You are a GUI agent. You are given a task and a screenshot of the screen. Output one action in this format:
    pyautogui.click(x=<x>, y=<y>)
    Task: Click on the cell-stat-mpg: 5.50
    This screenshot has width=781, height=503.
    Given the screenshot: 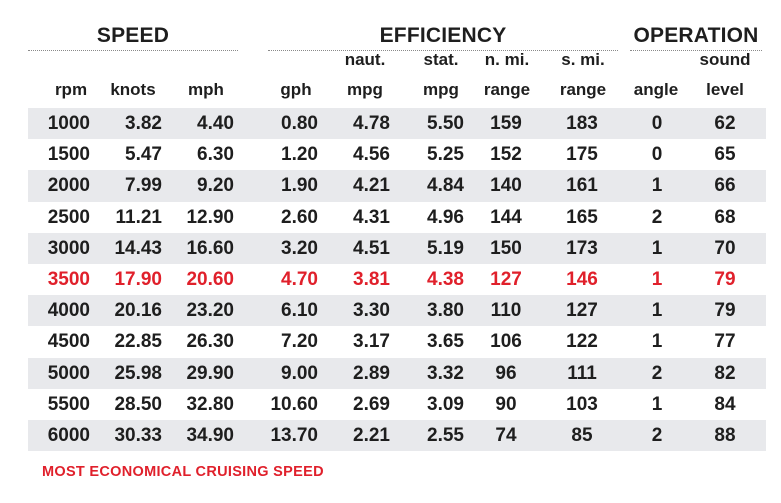 What is the action you would take?
    pyautogui.click(x=445, y=123)
    